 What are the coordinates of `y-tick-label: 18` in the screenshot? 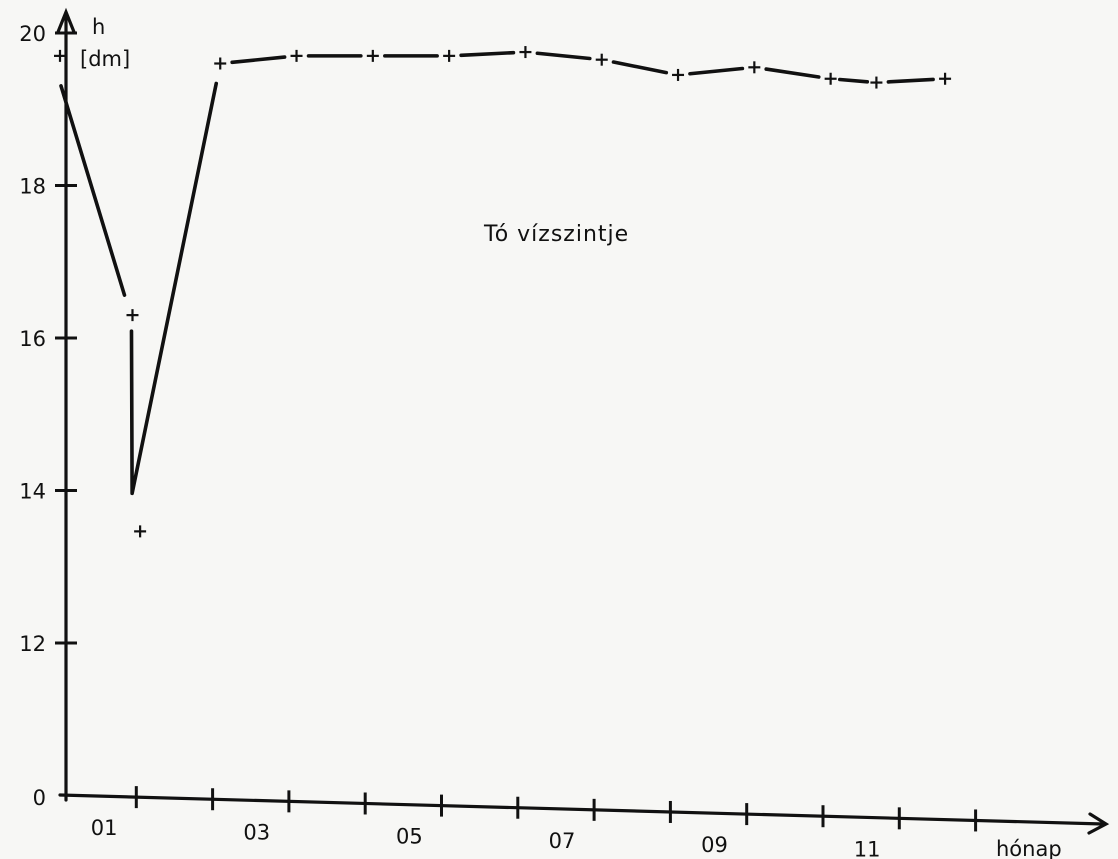 It's located at (32, 187).